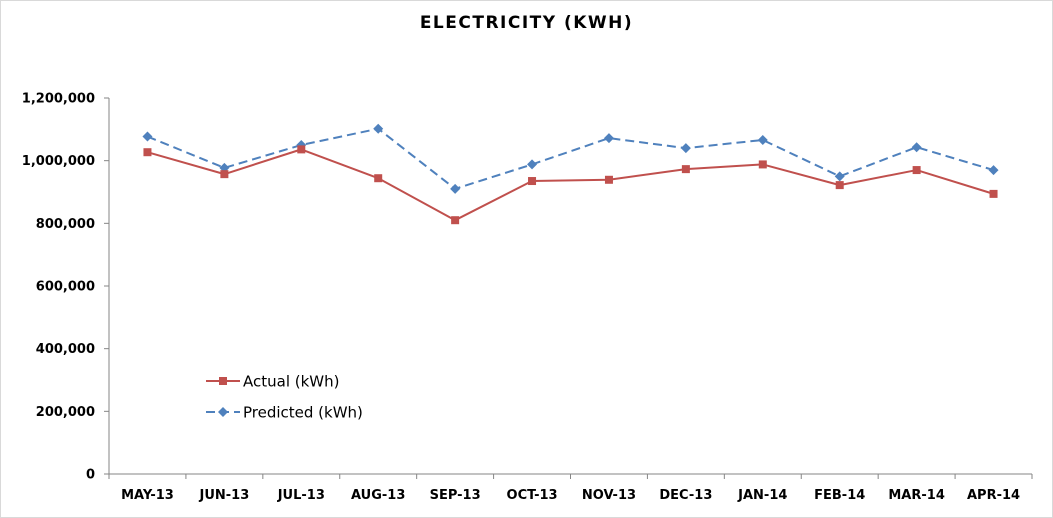 The image size is (1053, 518). I want to click on y-tick-label: 800,000, so click(65, 224).